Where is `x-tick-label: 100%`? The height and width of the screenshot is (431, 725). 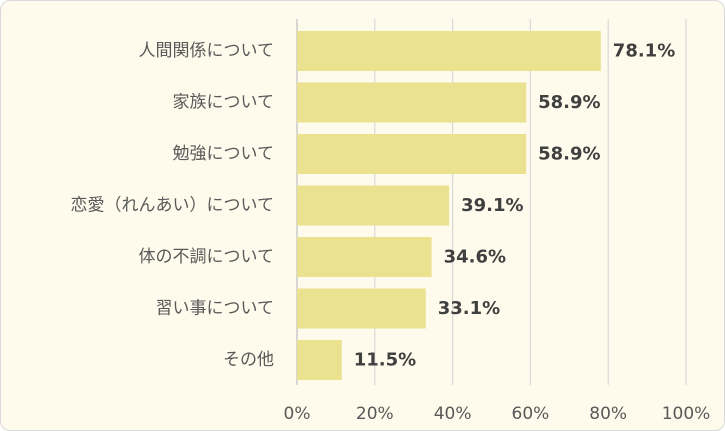 x-tick-label: 100% is located at coordinates (686, 414).